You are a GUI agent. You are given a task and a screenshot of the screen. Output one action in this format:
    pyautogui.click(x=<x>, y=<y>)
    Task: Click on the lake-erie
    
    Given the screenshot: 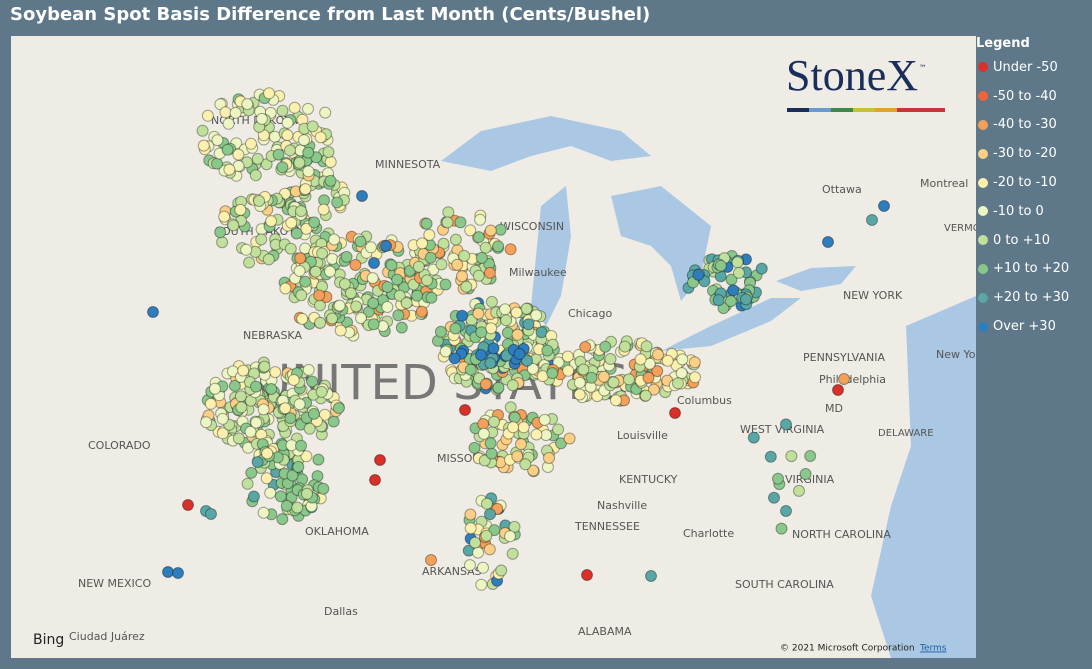 What is the action you would take?
    pyautogui.click(x=731, y=324)
    